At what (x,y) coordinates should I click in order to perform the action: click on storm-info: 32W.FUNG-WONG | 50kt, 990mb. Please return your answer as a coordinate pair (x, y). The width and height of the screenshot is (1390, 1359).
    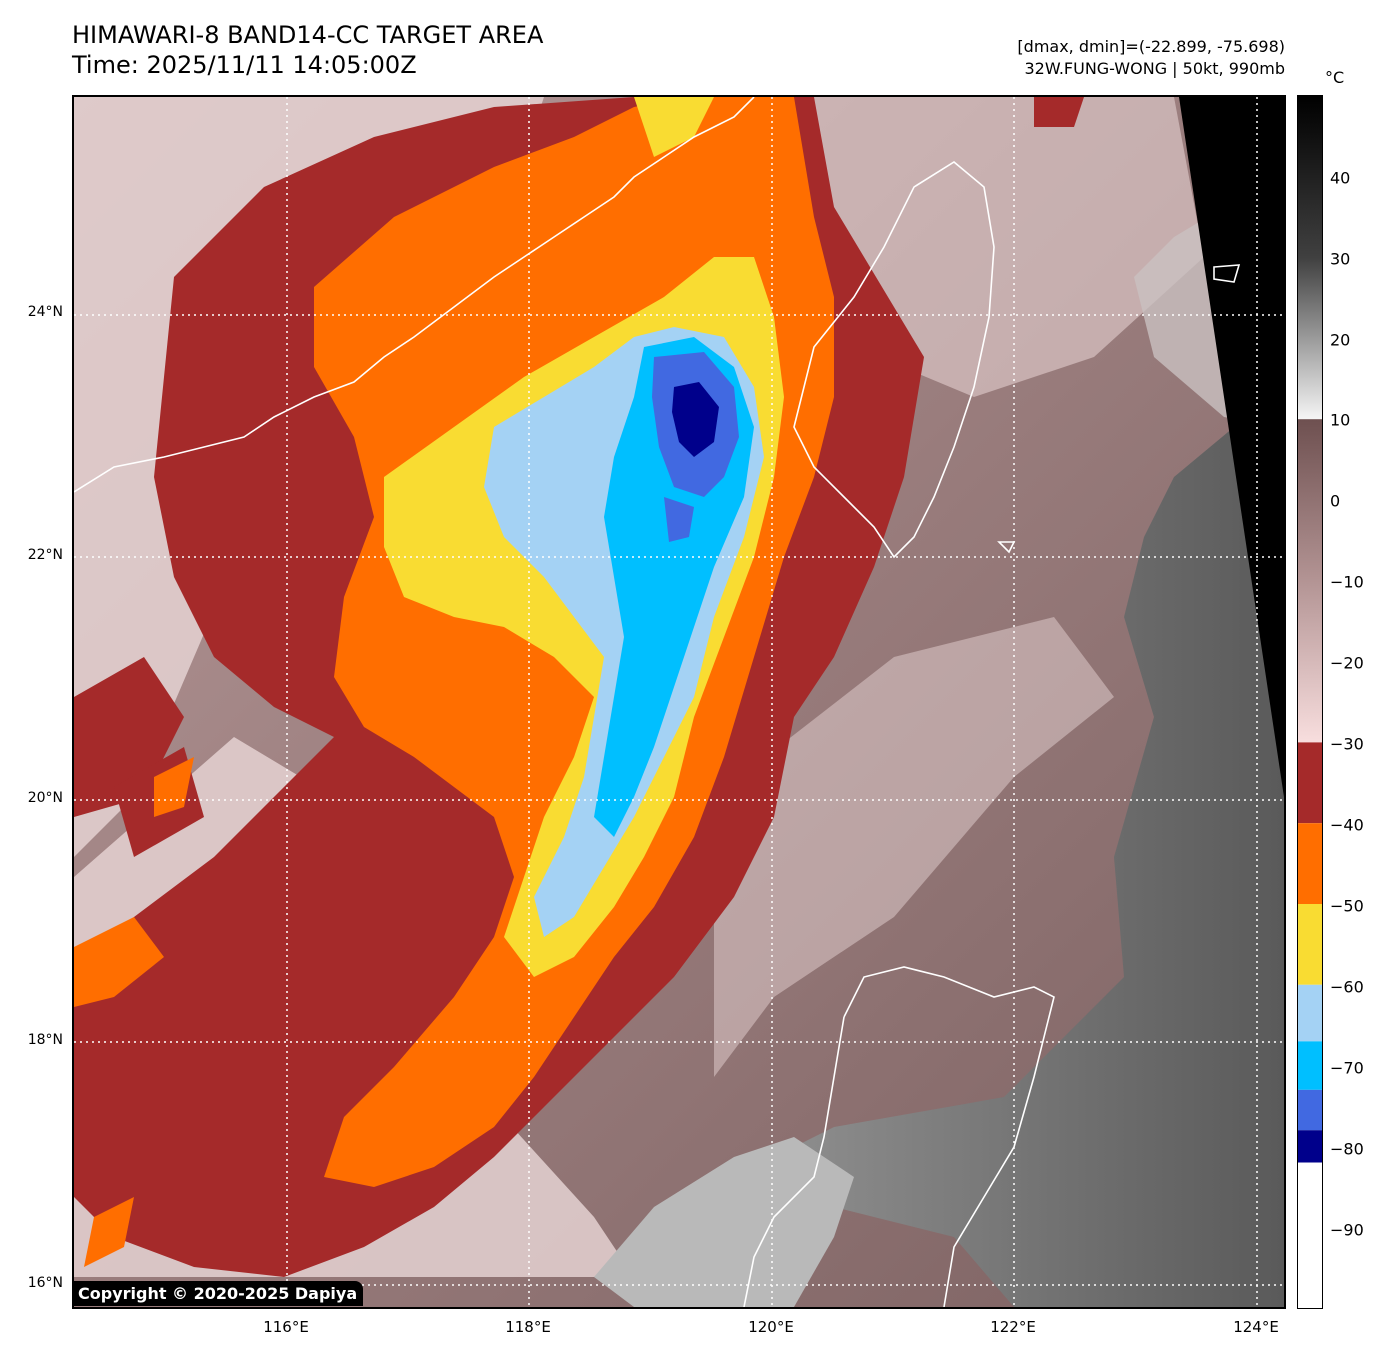
    Looking at the image, I should click on (1154, 68).